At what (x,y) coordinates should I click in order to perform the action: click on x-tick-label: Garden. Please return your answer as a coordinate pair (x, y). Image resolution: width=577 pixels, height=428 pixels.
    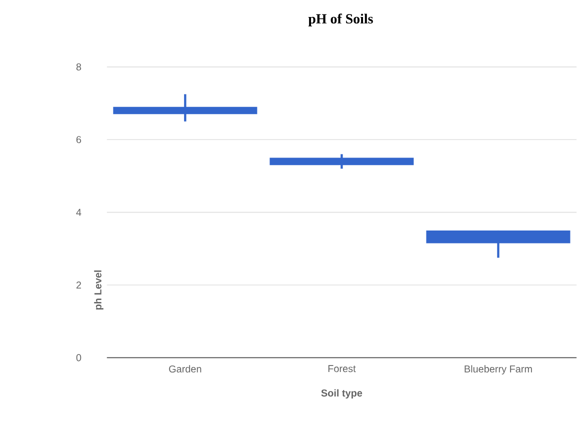
    Looking at the image, I should click on (185, 369).